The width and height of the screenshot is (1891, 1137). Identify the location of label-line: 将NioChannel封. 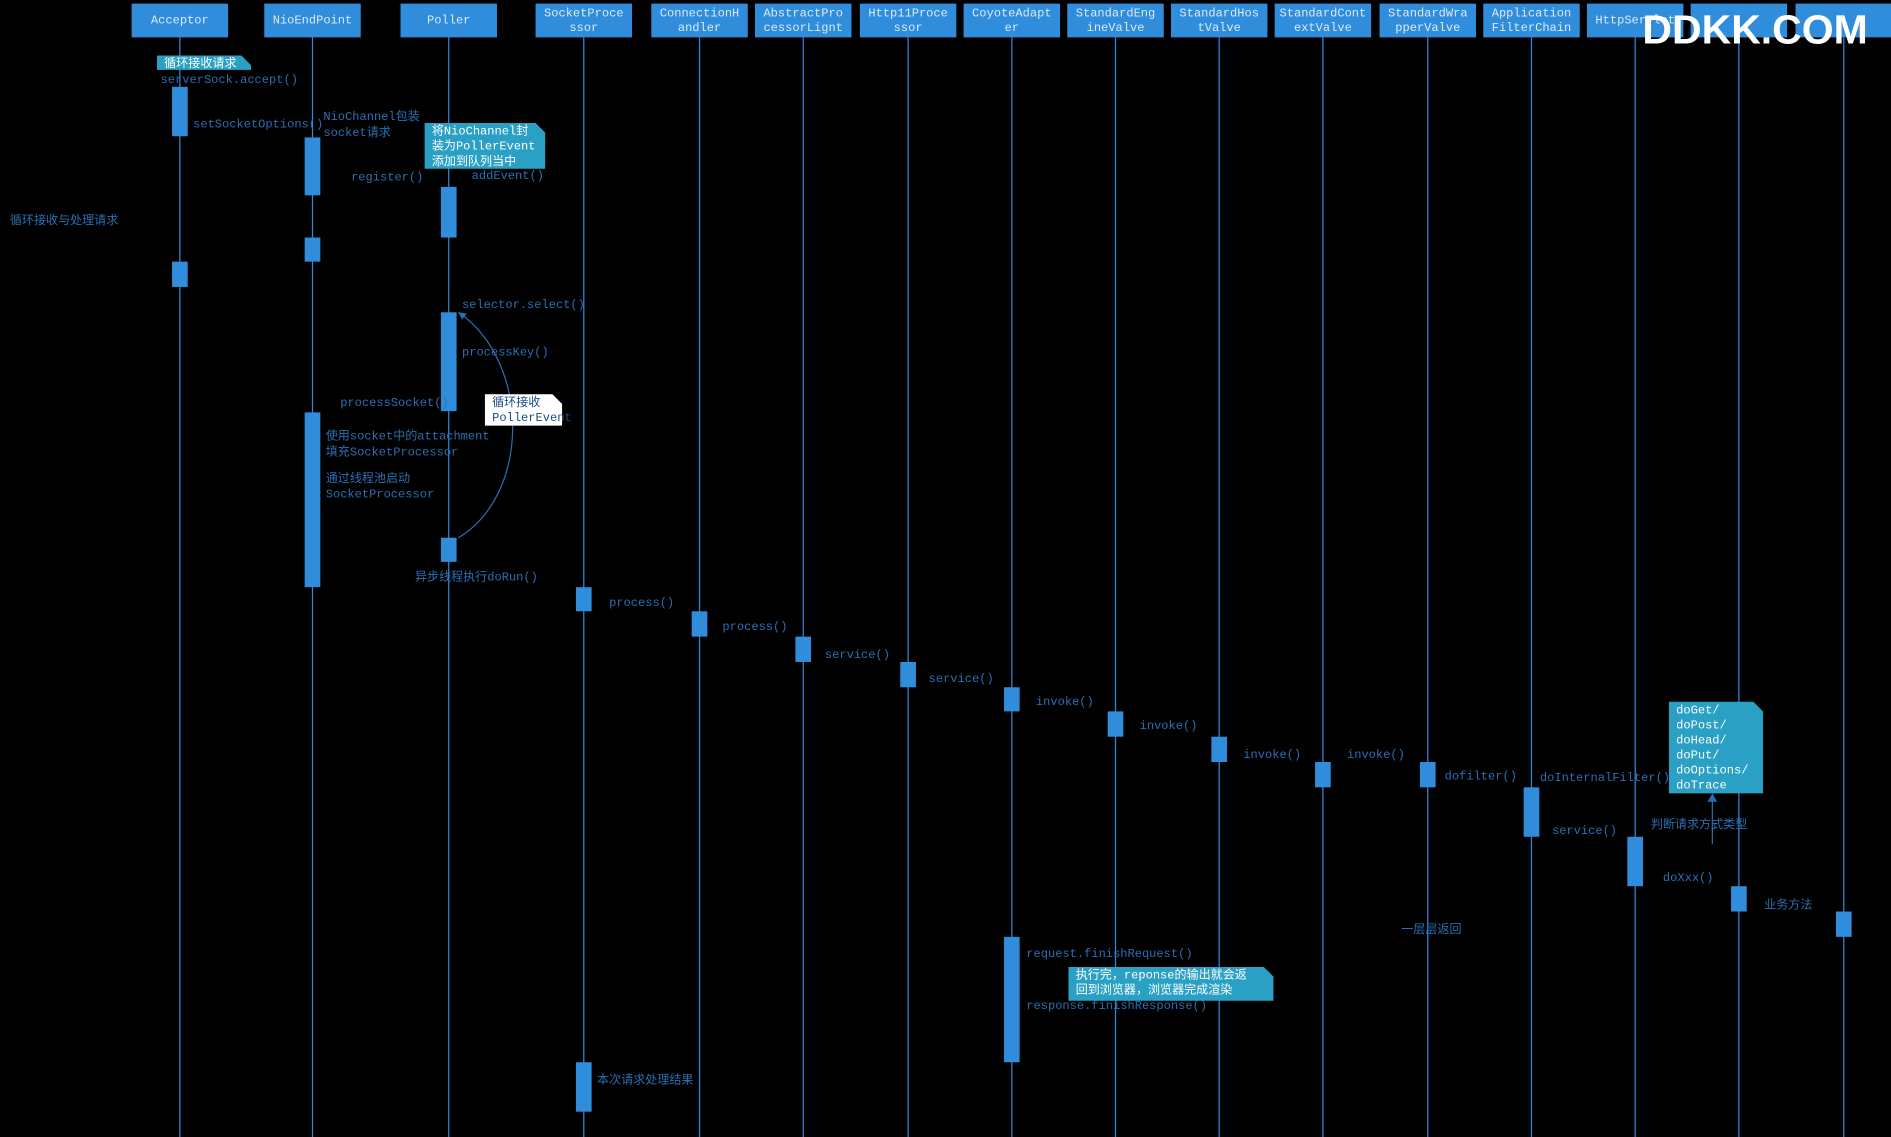
(480, 131).